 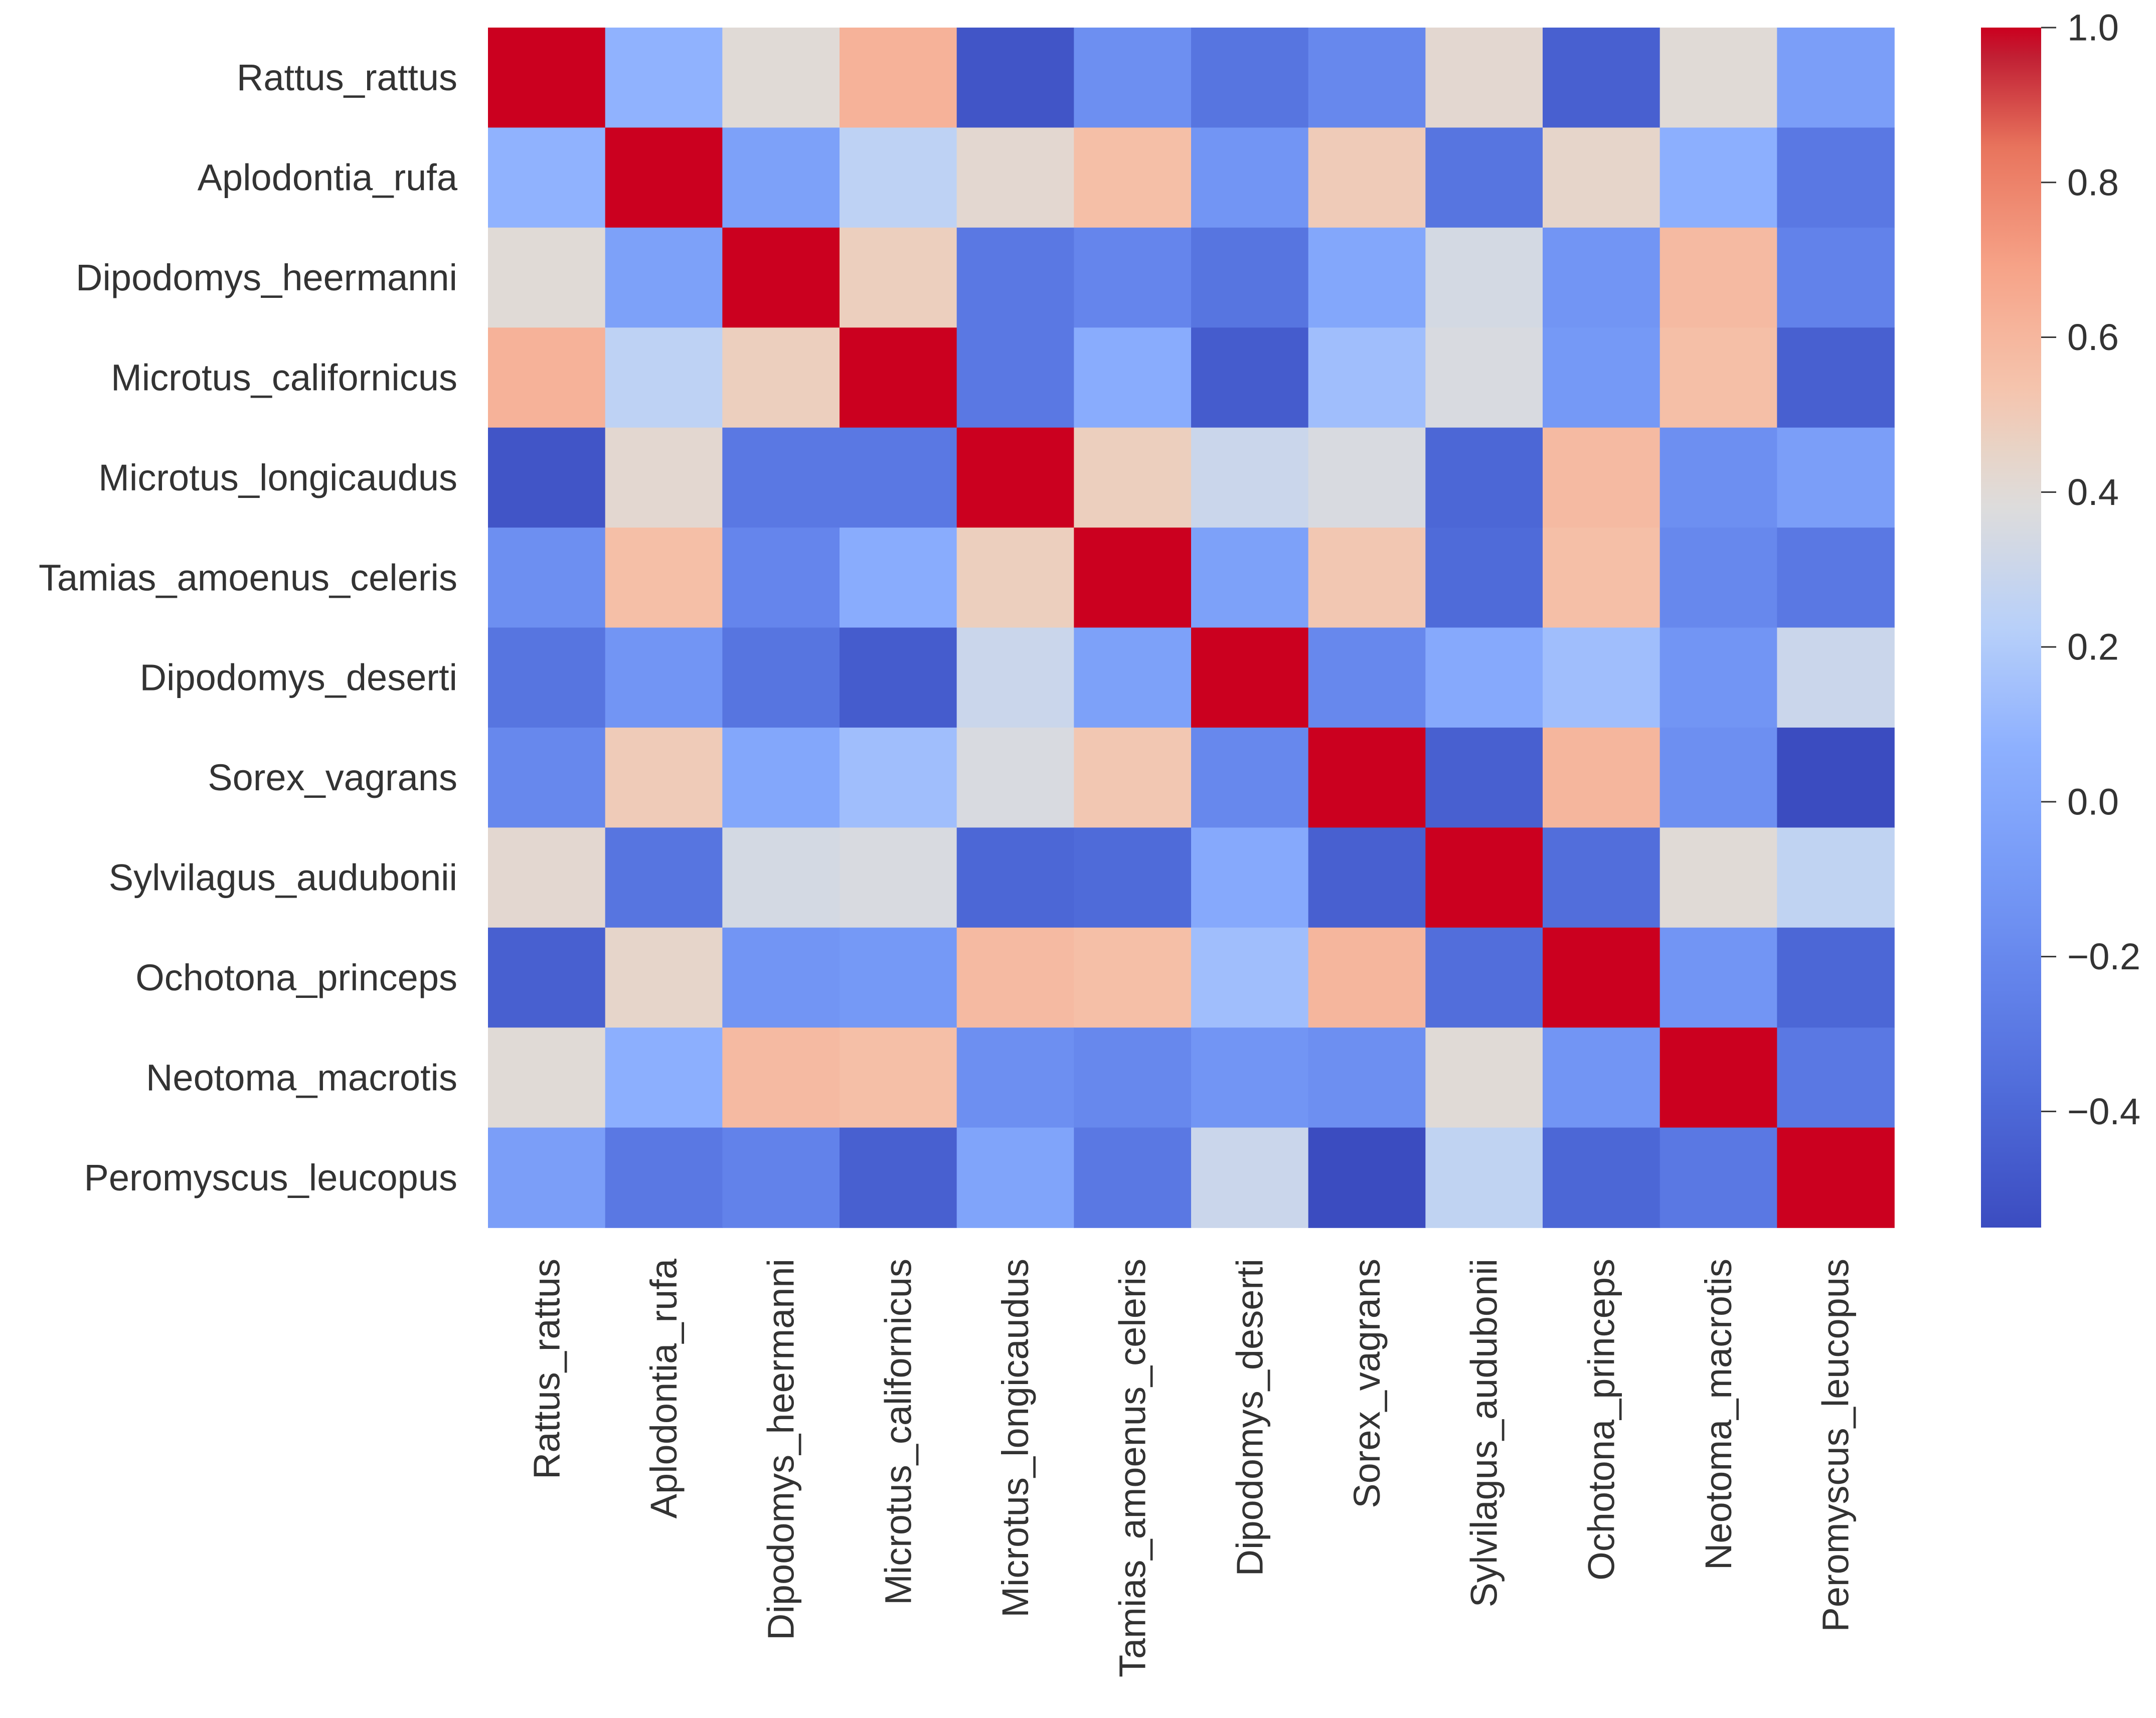 What do you see at coordinates (2103, 1111) in the screenshot?
I see `colorbar-tick-label: −0.4` at bounding box center [2103, 1111].